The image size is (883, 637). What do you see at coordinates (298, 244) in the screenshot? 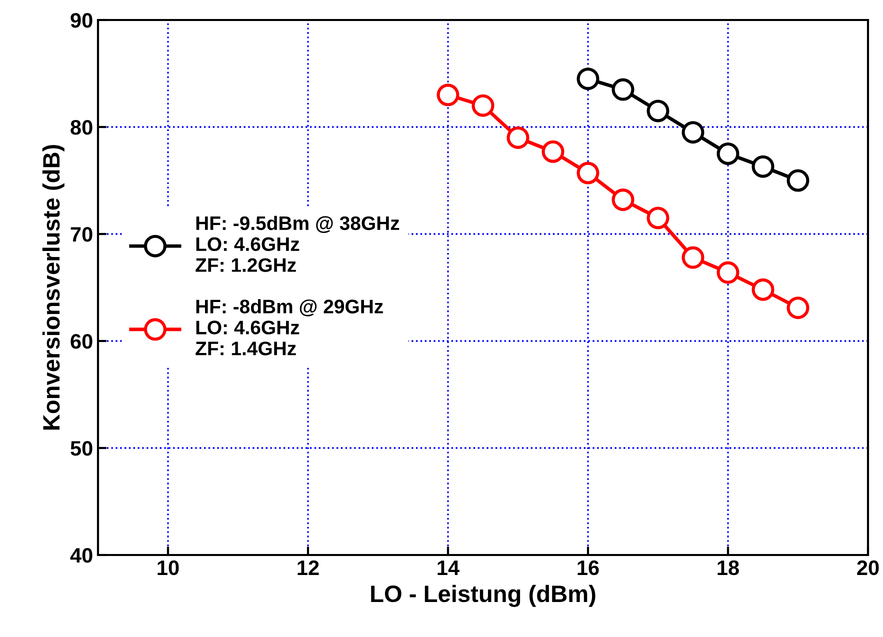
I see `legend-label: HF: -9.5dBm @ 38GHz LO: 4.6GHz ZF: 1.2GHz` at bounding box center [298, 244].